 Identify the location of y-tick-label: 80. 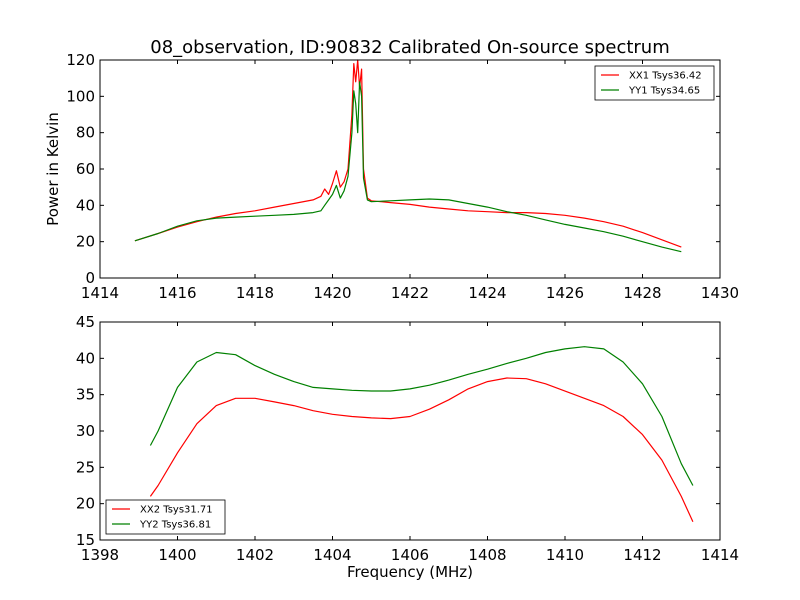
(85, 133).